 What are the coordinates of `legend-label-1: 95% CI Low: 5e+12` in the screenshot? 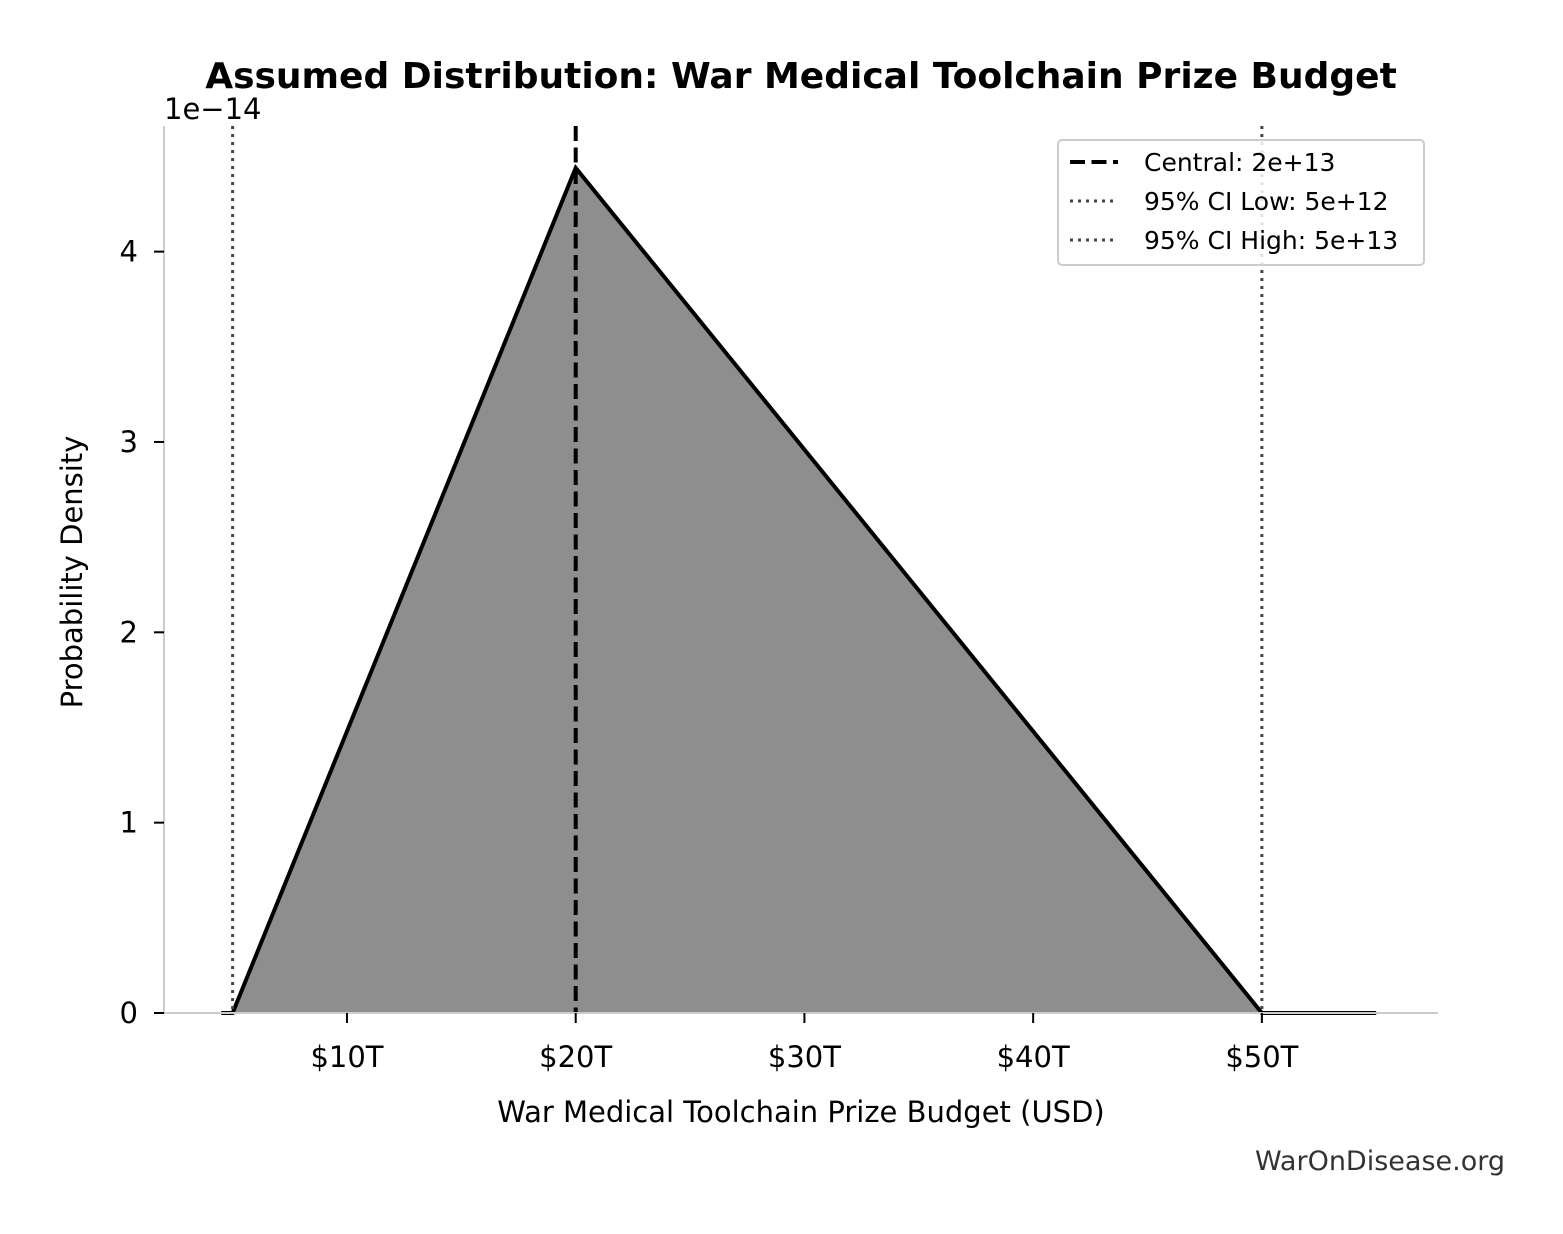 It's located at (1266, 201).